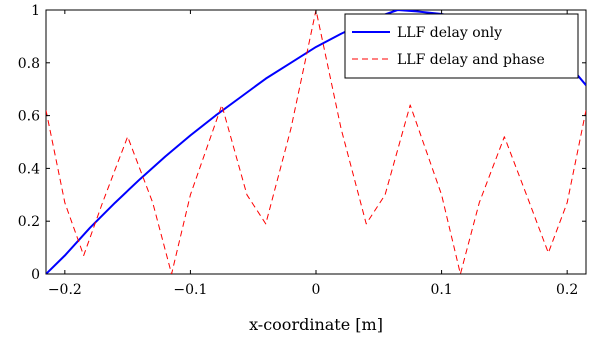 This screenshot has height=339, width=595. I want to click on x-axis-label: x-coordinate [m], so click(316, 324).